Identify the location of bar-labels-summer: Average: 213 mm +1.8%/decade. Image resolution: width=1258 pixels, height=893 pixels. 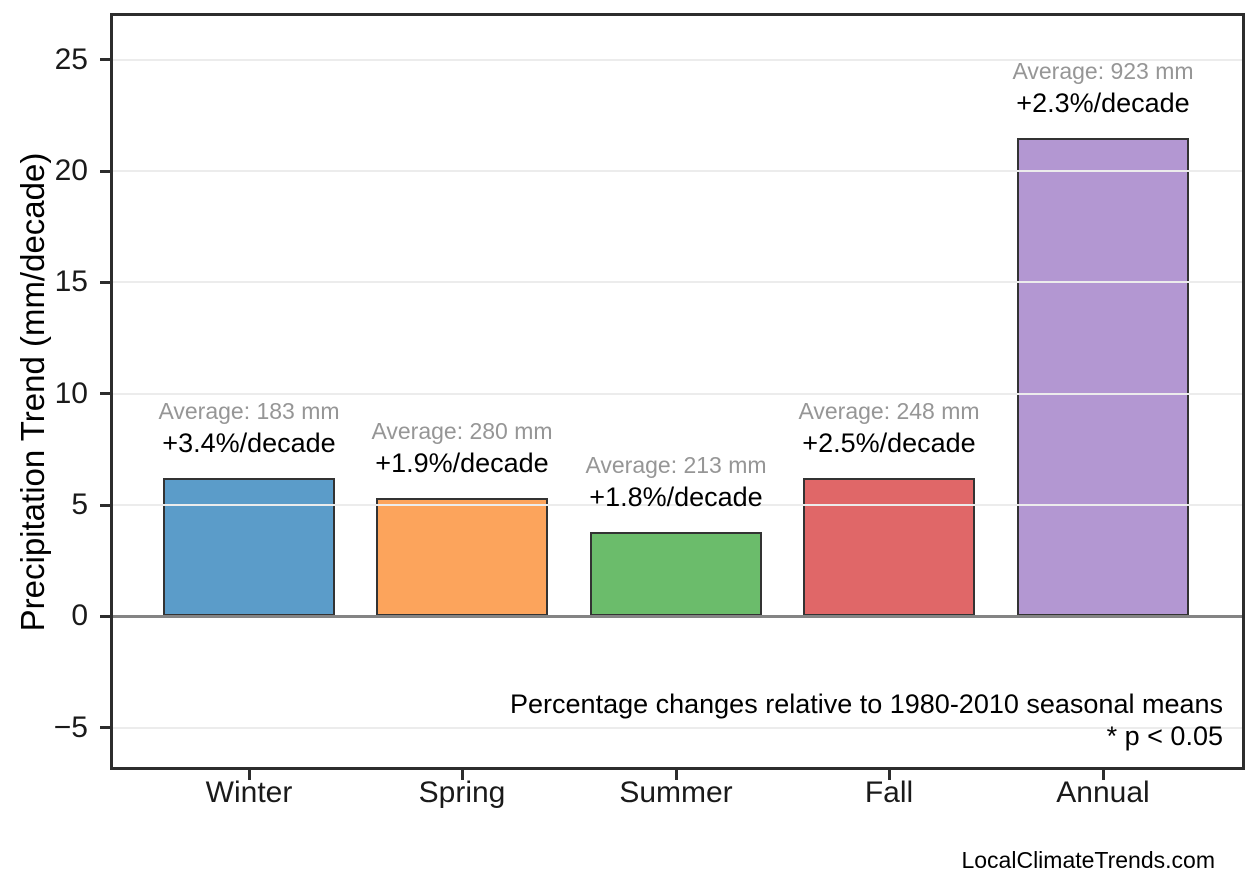
(676, 482).